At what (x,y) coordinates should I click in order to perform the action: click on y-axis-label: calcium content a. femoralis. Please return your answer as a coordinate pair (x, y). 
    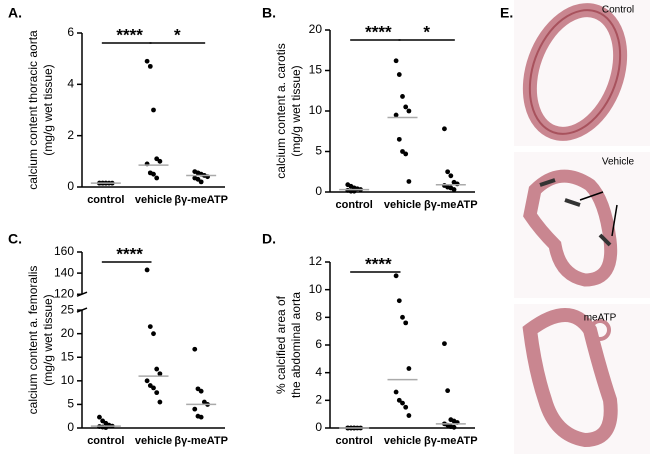
    Looking at the image, I should click on (33, 340).